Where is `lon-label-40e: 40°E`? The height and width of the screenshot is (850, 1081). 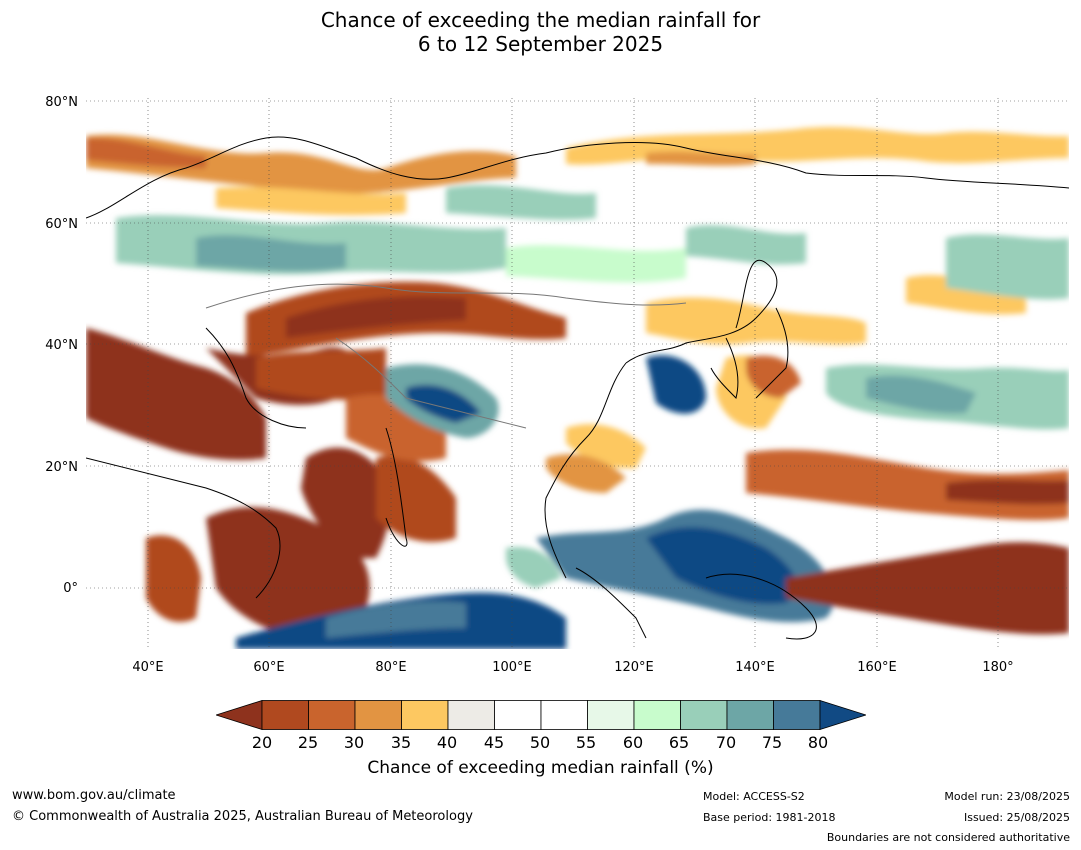
lon-label-40e: 40°E is located at coordinates (148, 667).